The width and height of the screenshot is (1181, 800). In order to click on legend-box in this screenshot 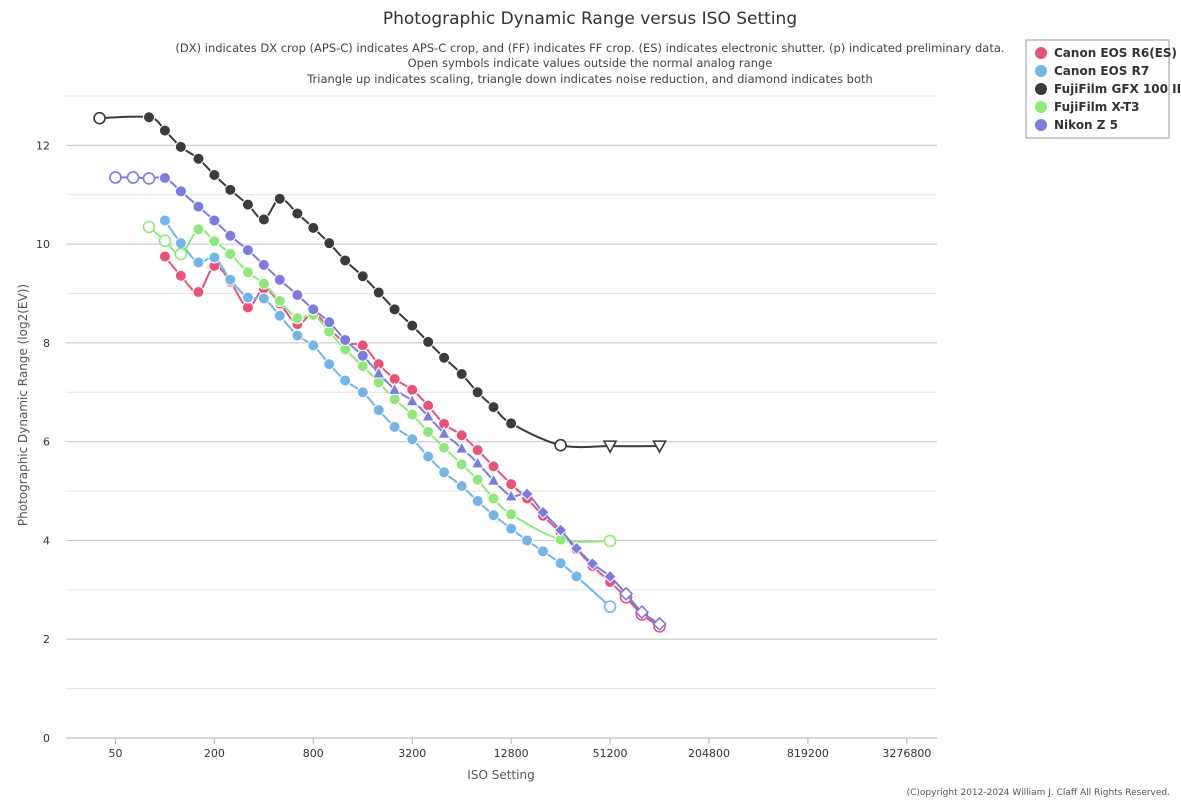, I will do `click(1097, 89)`.